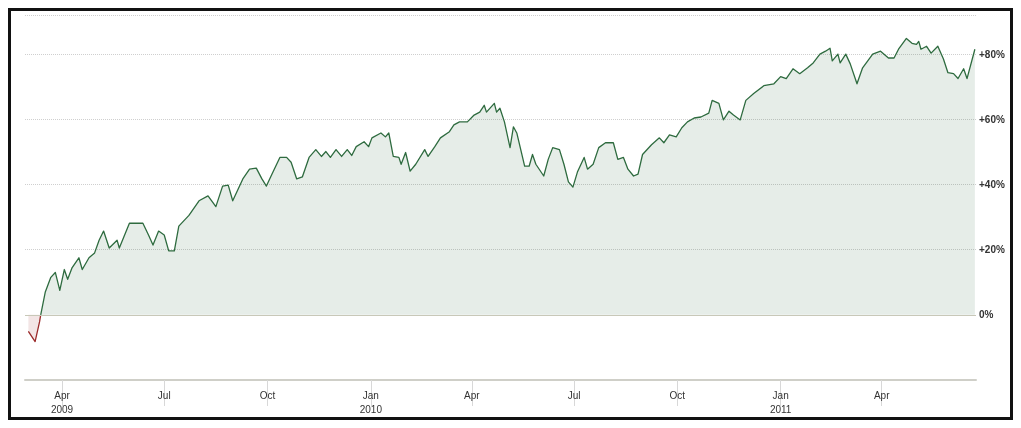  What do you see at coordinates (62, 402) in the screenshot?
I see `x-tick-label: Apr 2009` at bounding box center [62, 402].